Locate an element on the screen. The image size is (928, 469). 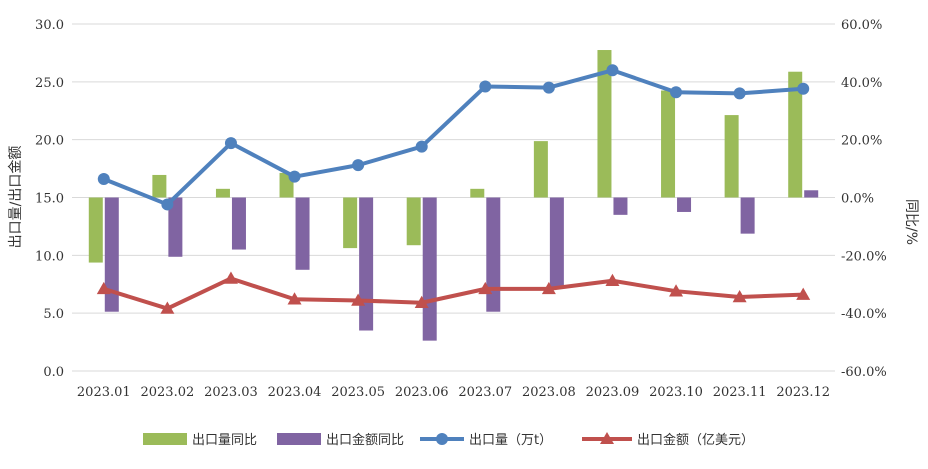
right-tick-label: 0.0% is located at coordinates (857, 199).